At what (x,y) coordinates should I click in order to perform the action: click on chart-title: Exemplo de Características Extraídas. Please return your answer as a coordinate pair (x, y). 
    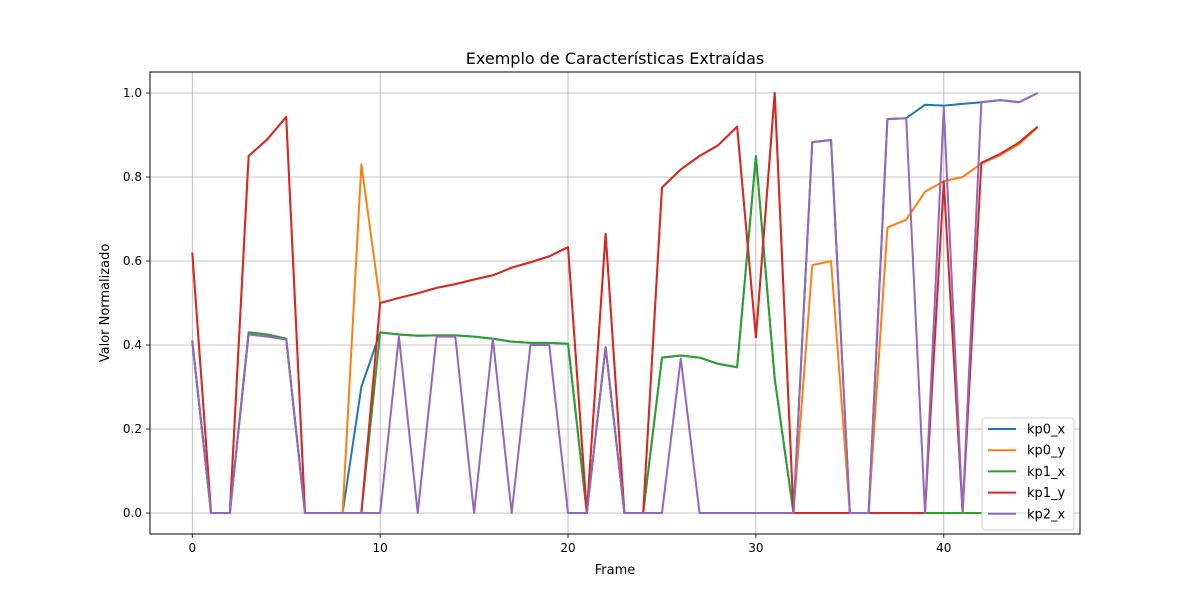
    Looking at the image, I should click on (615, 58).